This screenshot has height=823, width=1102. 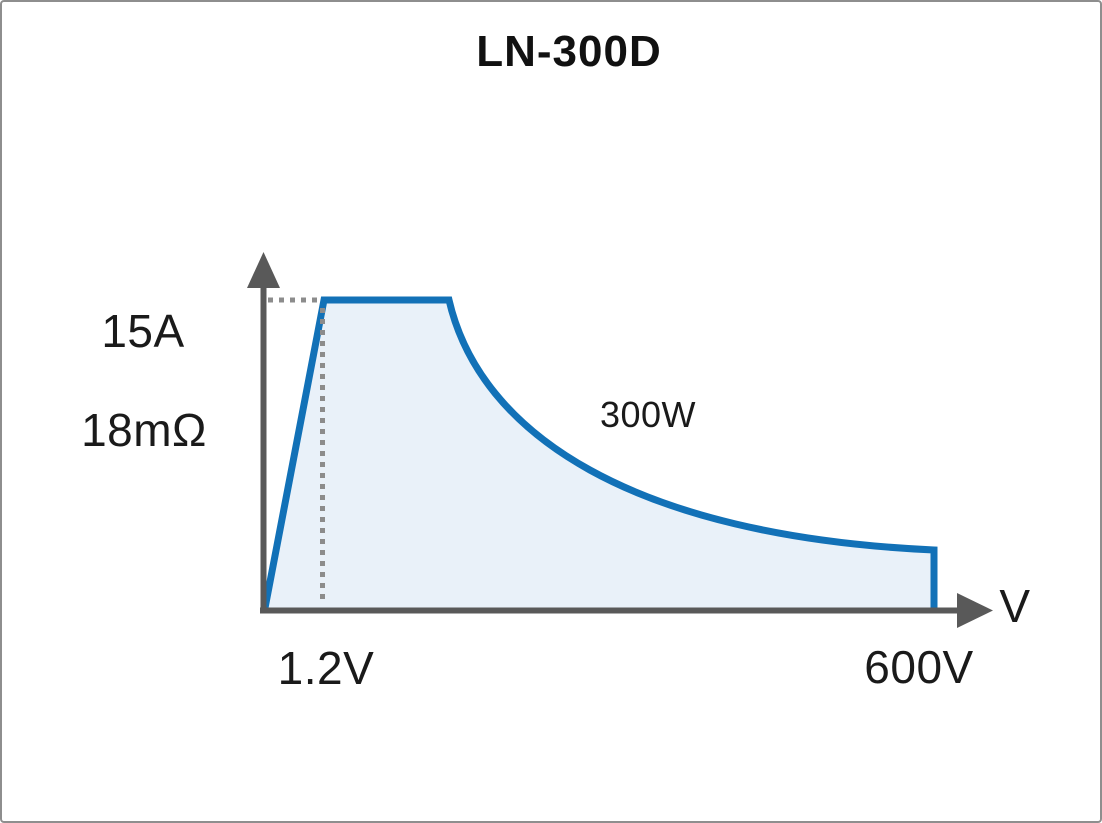 What do you see at coordinates (975, 610) in the screenshot?
I see `x-axis-arrowhead-icon` at bounding box center [975, 610].